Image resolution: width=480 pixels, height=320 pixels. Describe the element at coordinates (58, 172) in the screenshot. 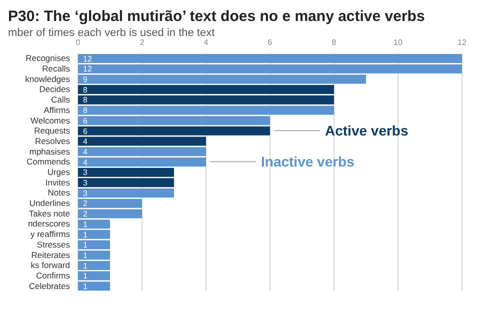

I see `y-tick-label: Urges` at that location.